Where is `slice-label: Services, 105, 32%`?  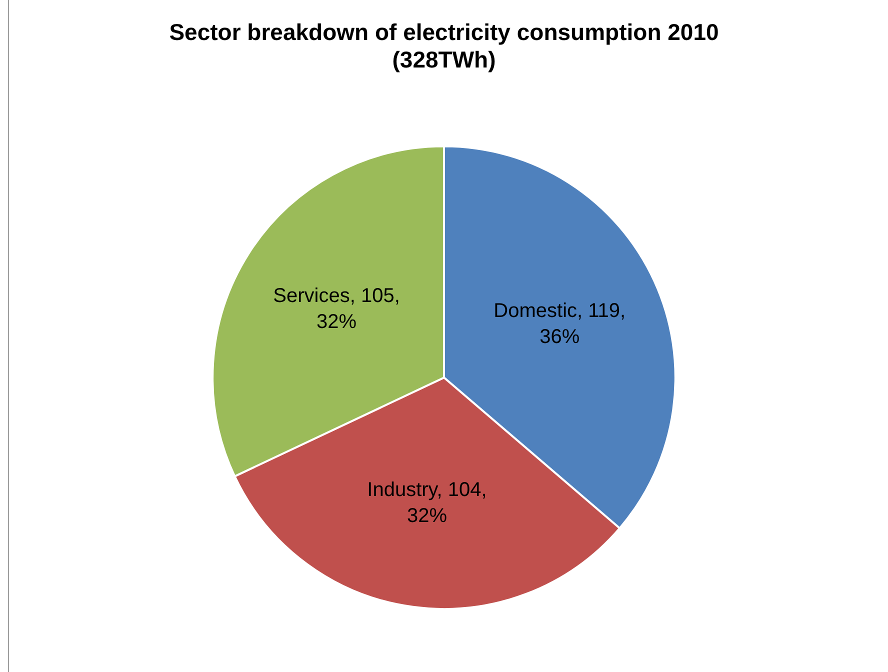 slice-label: Services, 105, 32% is located at coordinates (336, 308).